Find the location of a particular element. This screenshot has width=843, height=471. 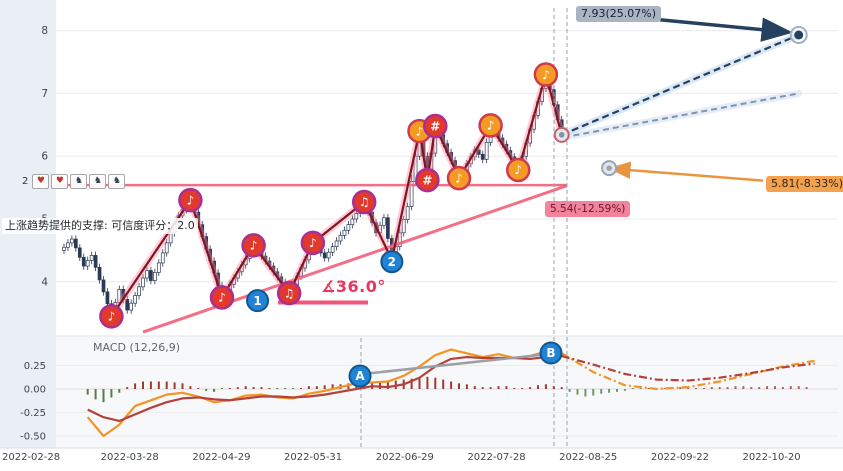

price-axis-label: 4 is located at coordinates (44, 282).